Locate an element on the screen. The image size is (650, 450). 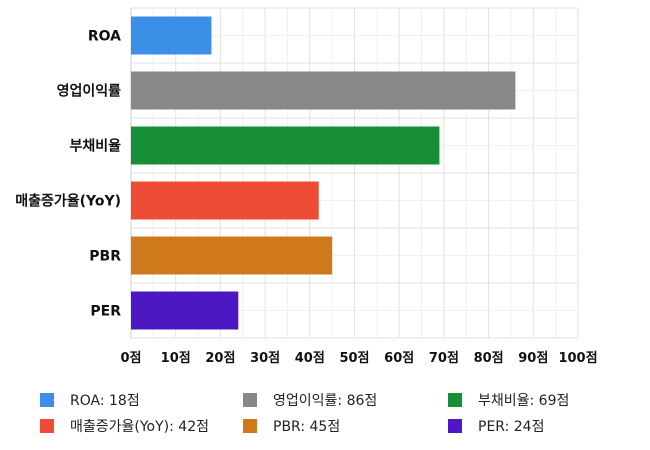
legend-item: PER: 24점 is located at coordinates (496, 426).